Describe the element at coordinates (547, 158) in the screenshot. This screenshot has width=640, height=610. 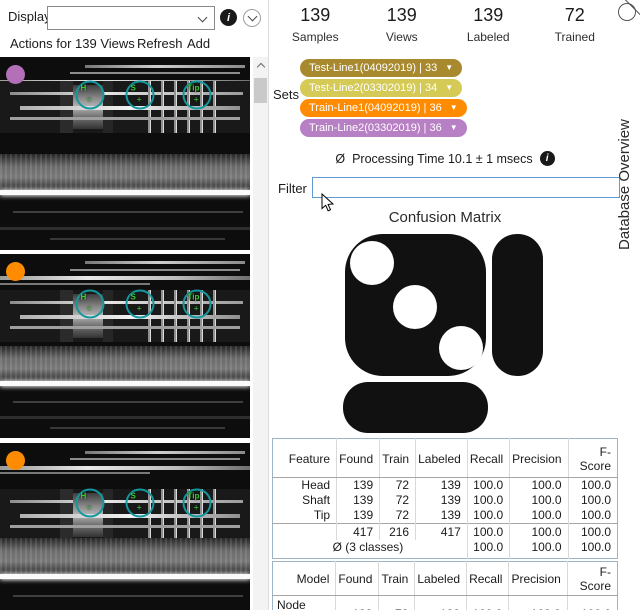
I see `processing-info-icon: i` at that location.